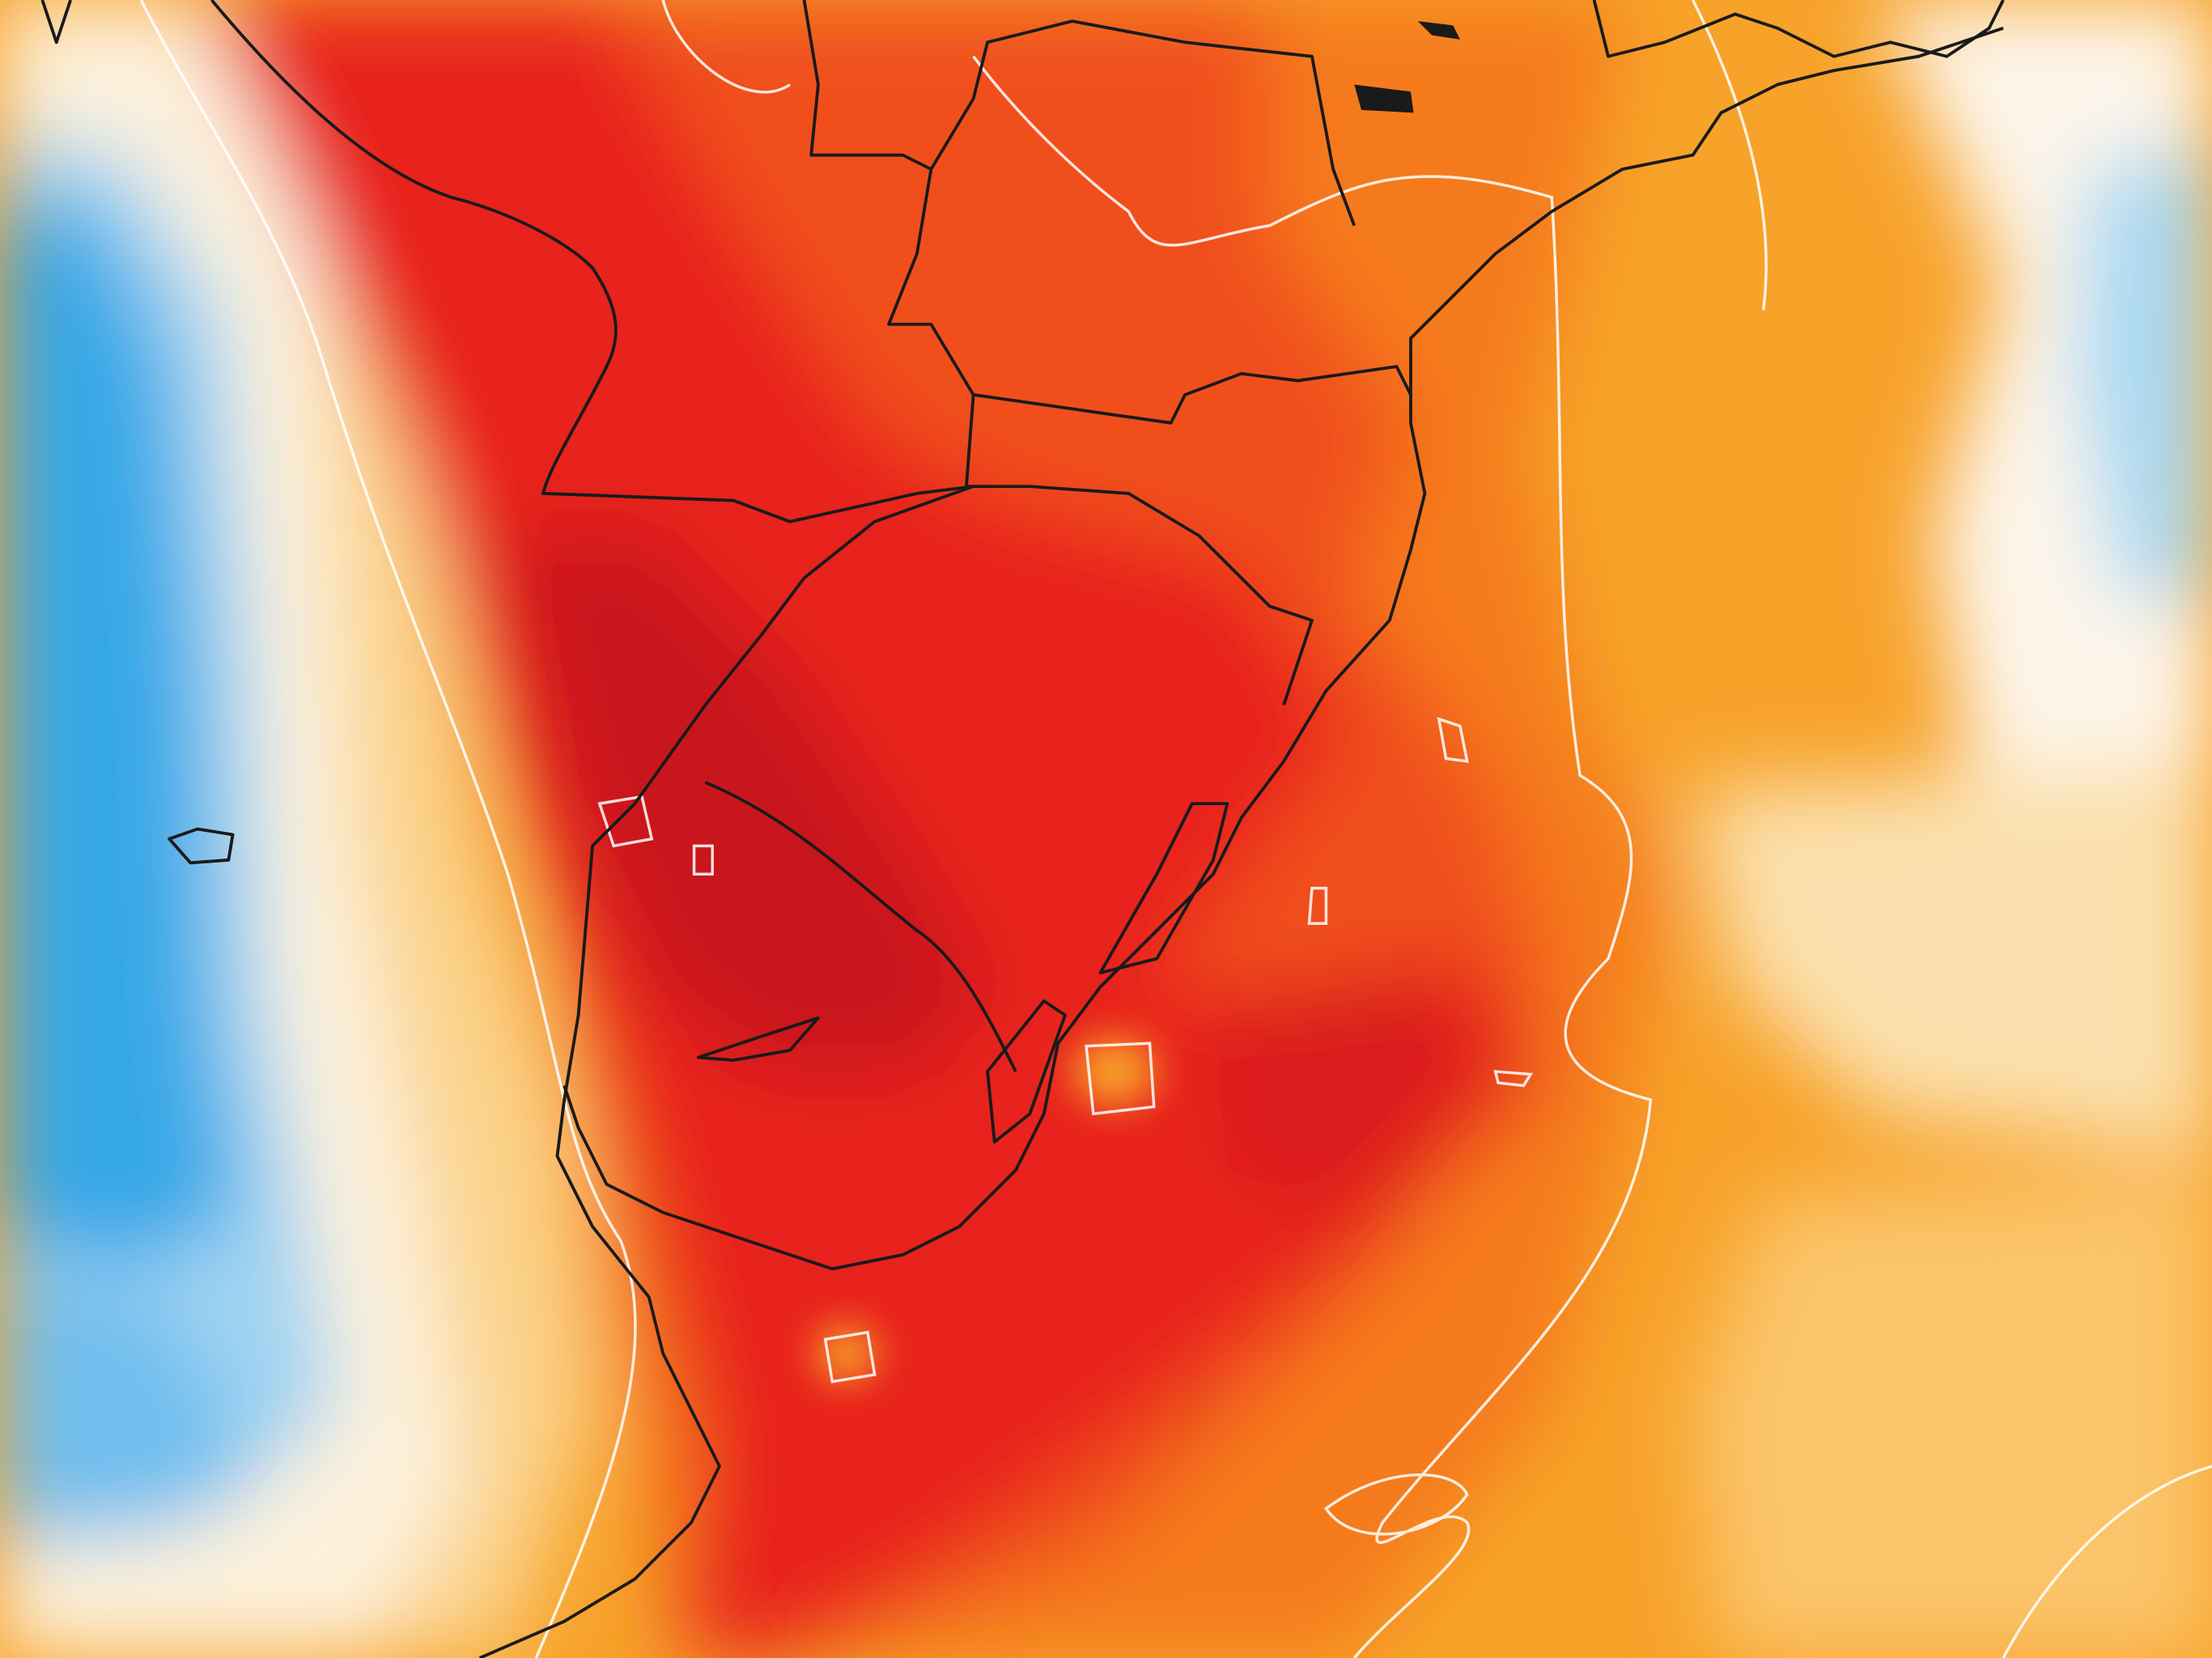 The width and height of the screenshot is (2212, 1658). Describe the element at coordinates (1114, 1071) in the screenshot. I see `orange-spot` at that location.